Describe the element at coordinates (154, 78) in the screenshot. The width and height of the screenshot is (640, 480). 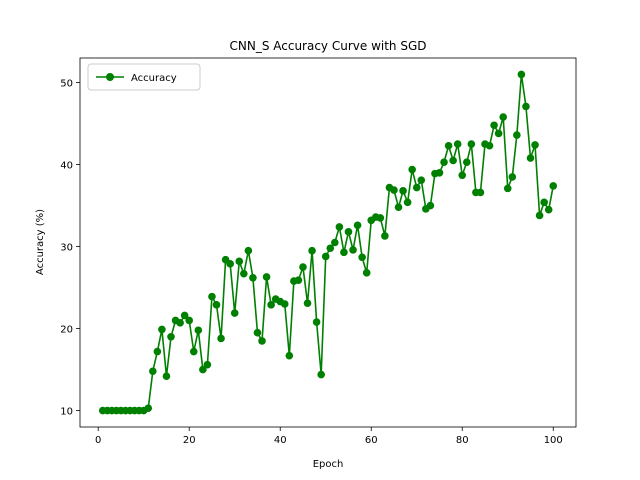
I see `legend-label-accuracy: Accuracy` at that location.